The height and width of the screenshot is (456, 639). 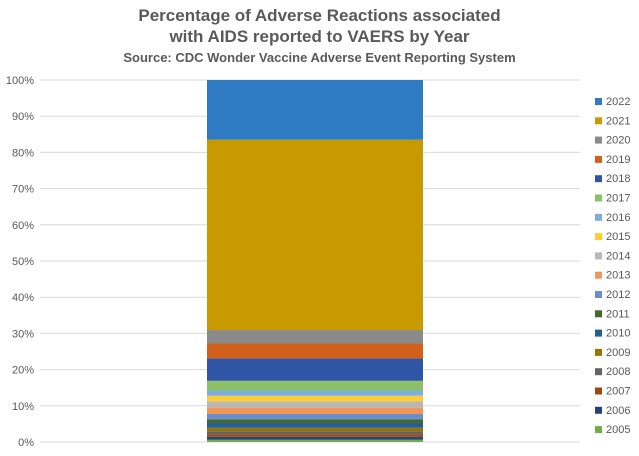 What do you see at coordinates (315, 421) in the screenshot?
I see `bar-segment-2011` at bounding box center [315, 421].